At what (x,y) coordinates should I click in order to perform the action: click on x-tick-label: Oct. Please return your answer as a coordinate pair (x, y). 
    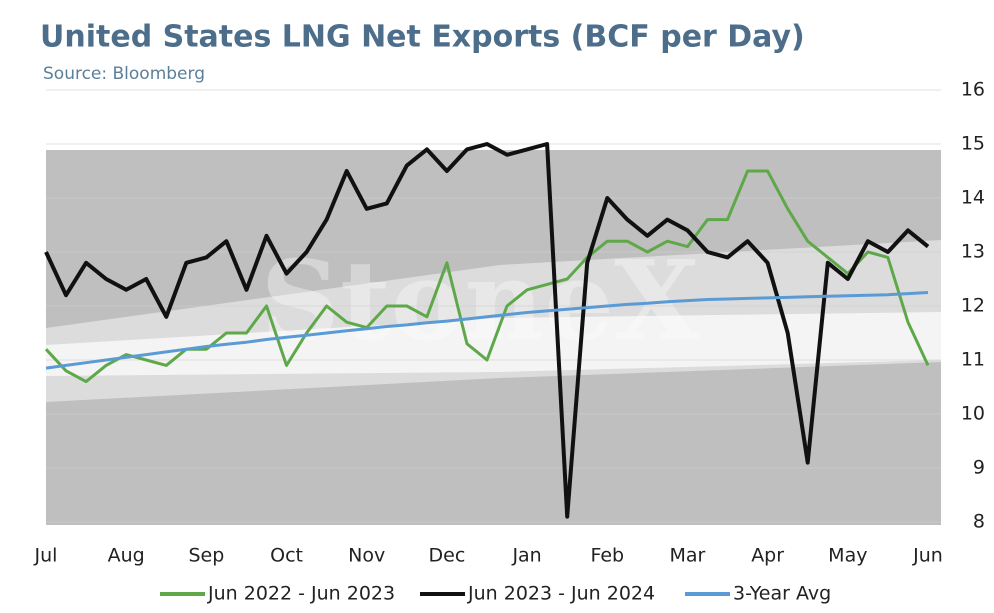
    Looking at the image, I should click on (286, 556).